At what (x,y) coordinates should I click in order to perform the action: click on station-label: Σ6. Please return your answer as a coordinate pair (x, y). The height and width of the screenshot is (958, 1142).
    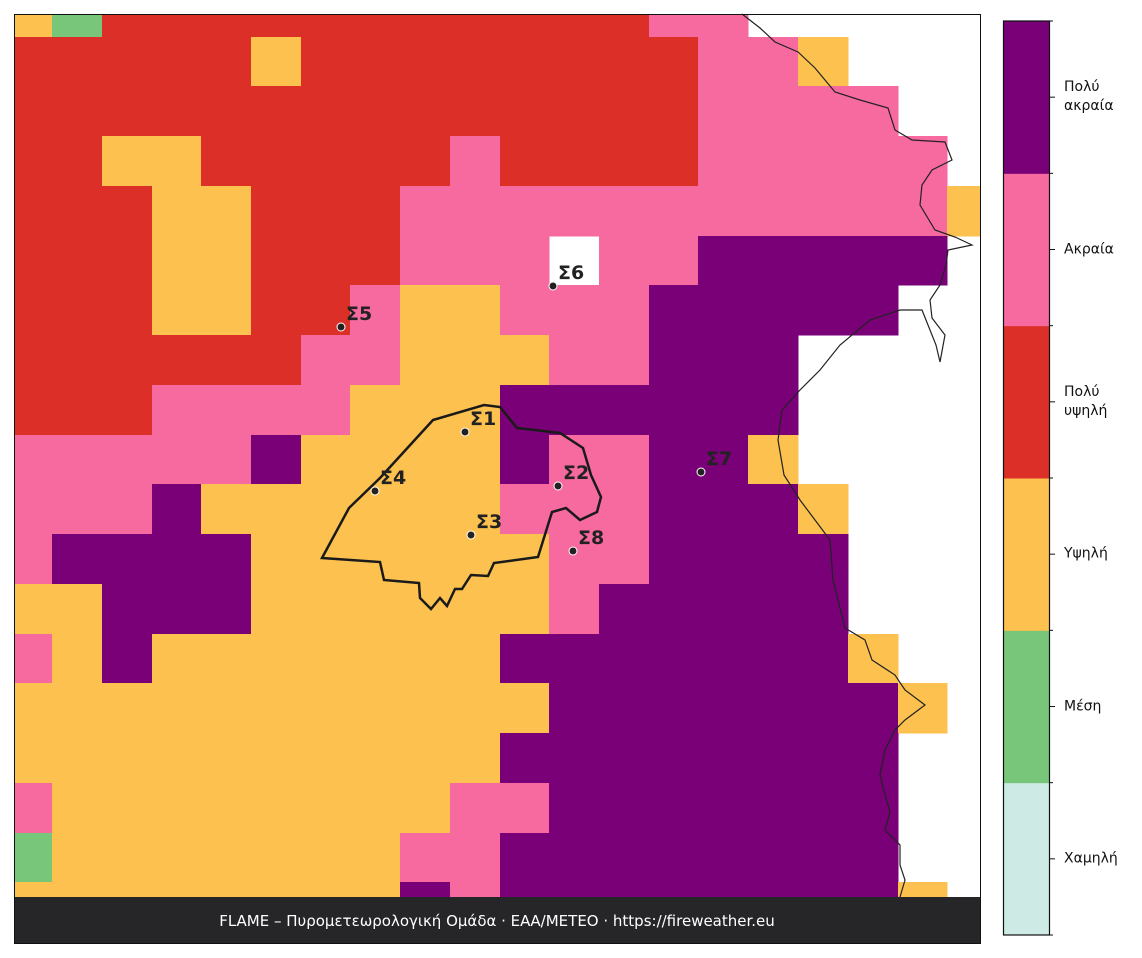
    Looking at the image, I should click on (571, 273).